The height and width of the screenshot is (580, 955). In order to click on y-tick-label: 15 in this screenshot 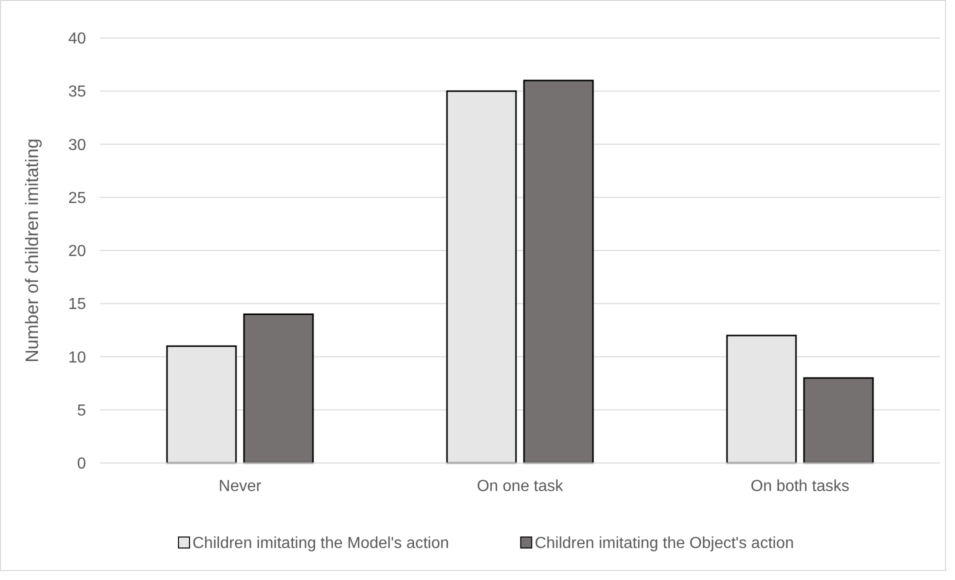, I will do `click(77, 305)`.